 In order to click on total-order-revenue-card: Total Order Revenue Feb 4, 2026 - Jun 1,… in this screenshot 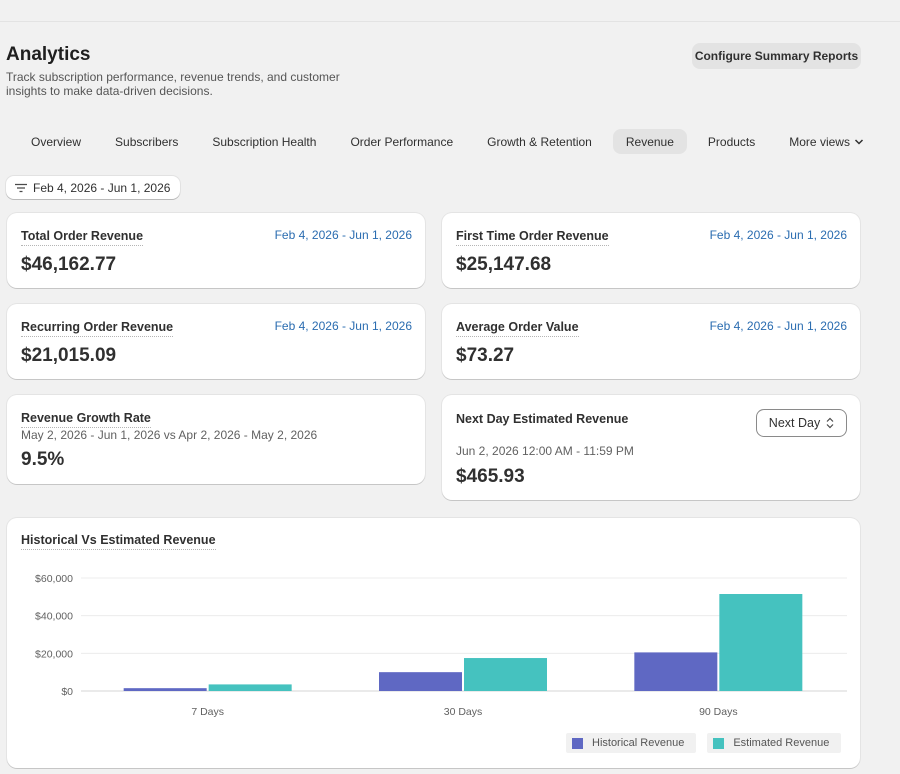, I will do `click(216, 250)`.